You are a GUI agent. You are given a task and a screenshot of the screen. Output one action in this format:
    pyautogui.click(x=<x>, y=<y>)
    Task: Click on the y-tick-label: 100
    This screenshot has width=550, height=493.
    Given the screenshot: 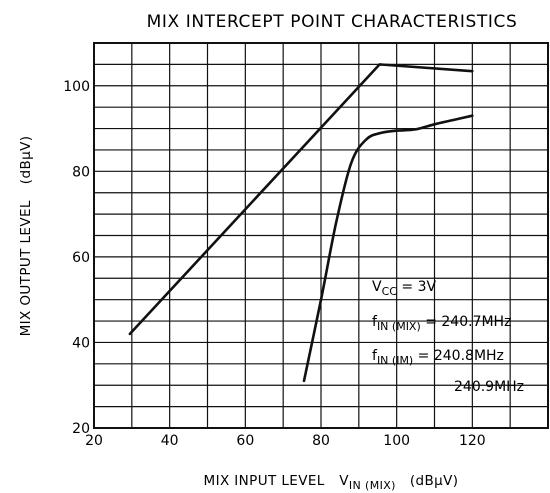 What is the action you would take?
    pyautogui.click(x=76, y=87)
    